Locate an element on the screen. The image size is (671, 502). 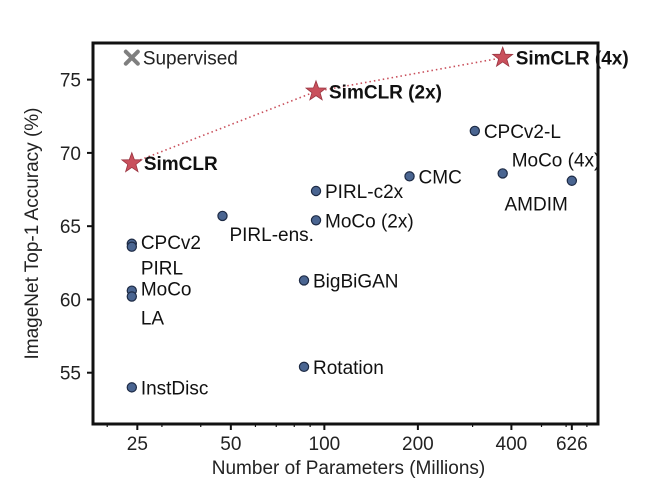
x-tick-label: 50 is located at coordinates (230, 444).